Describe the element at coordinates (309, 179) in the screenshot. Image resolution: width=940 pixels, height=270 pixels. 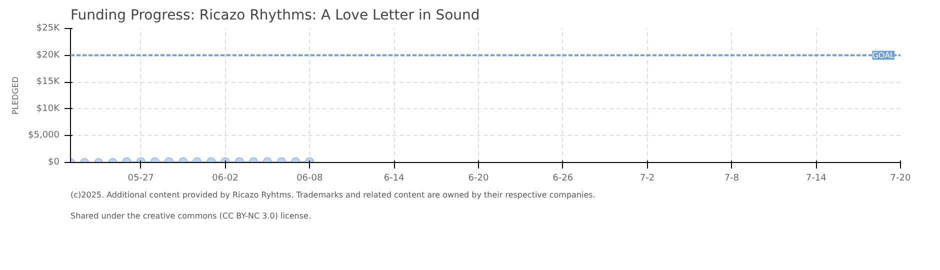
I see `x-tick-label: 06-08` at that location.